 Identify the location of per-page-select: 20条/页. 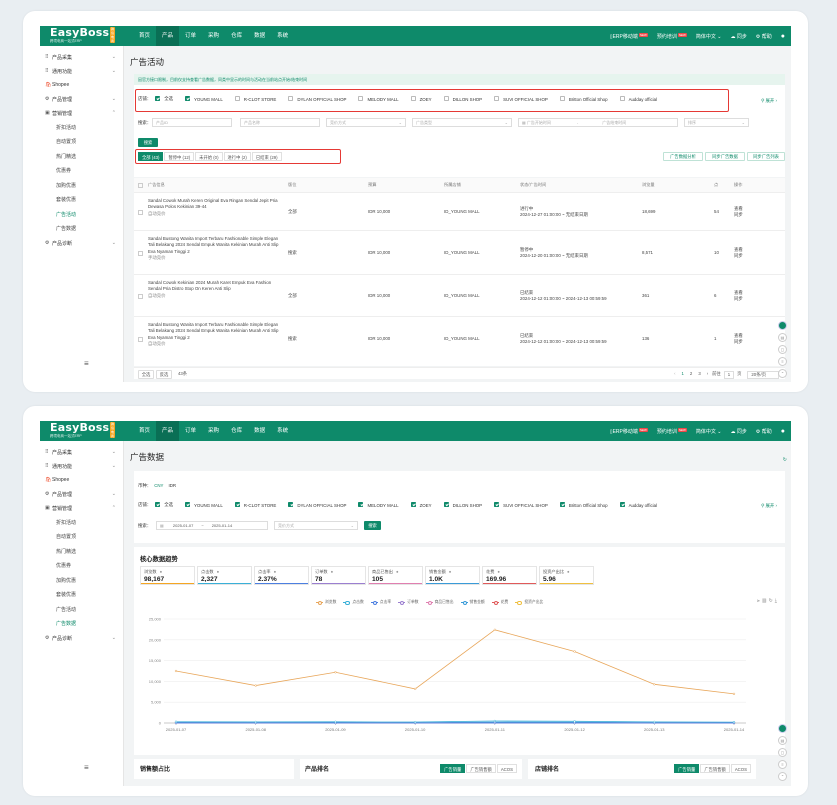
(763, 375).